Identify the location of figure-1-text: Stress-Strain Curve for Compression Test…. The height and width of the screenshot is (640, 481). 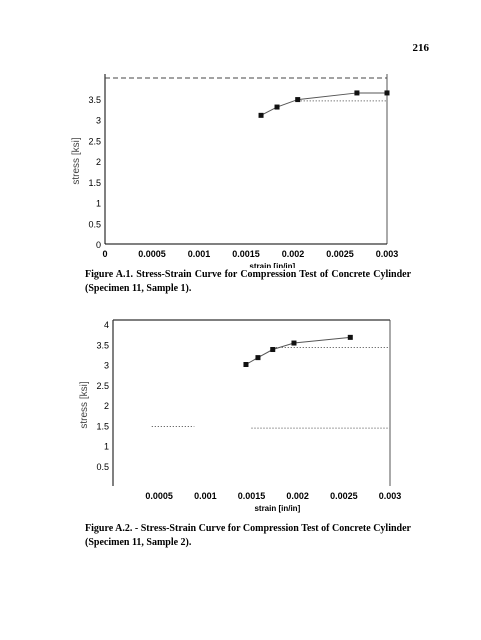
(248, 281).